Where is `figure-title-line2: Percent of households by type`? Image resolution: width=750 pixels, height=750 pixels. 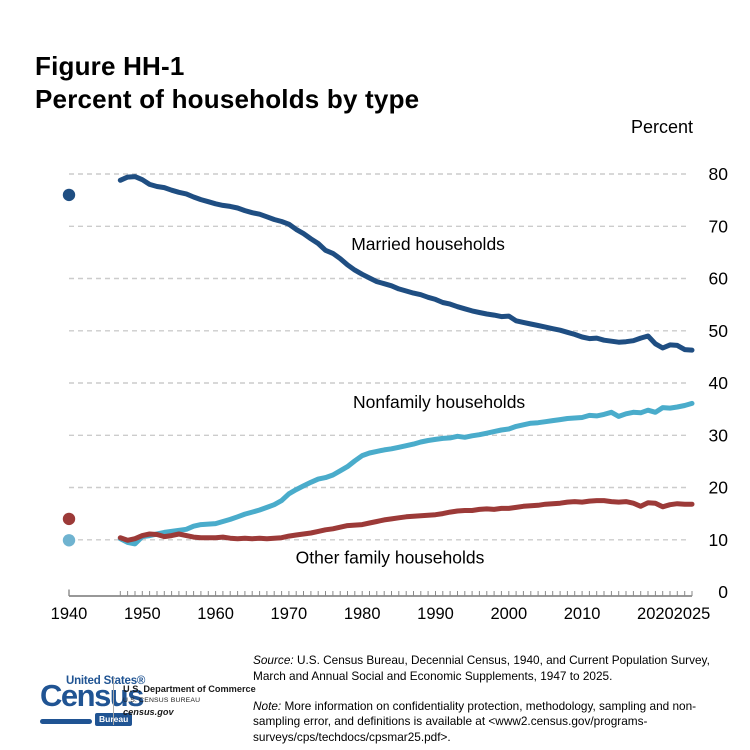 figure-title-line2: Percent of households by type is located at coordinates (227, 99).